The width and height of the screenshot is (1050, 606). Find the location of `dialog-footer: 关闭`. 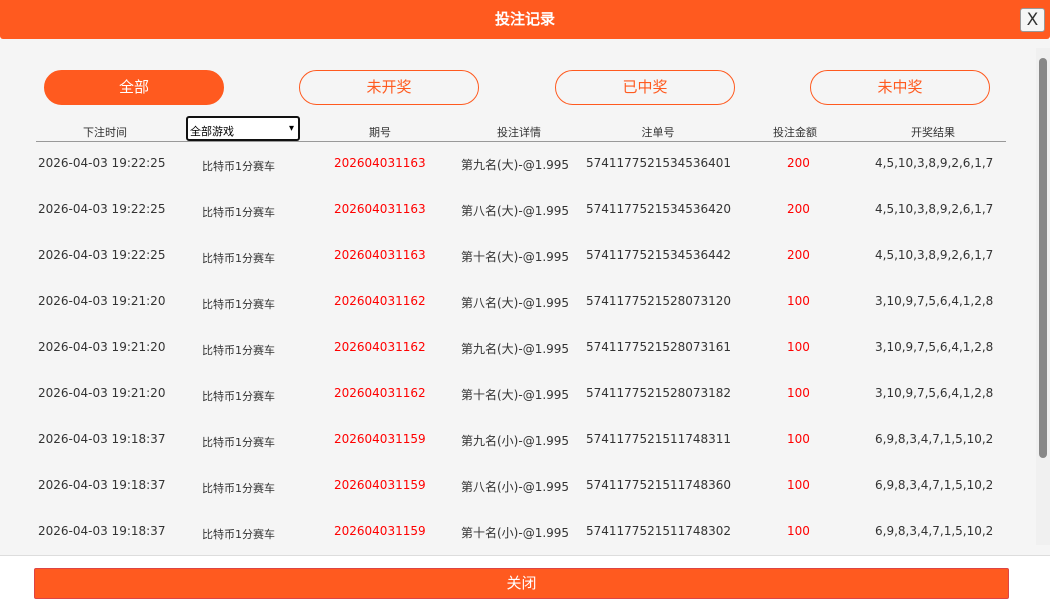

dialog-footer: 关闭 is located at coordinates (525, 580).